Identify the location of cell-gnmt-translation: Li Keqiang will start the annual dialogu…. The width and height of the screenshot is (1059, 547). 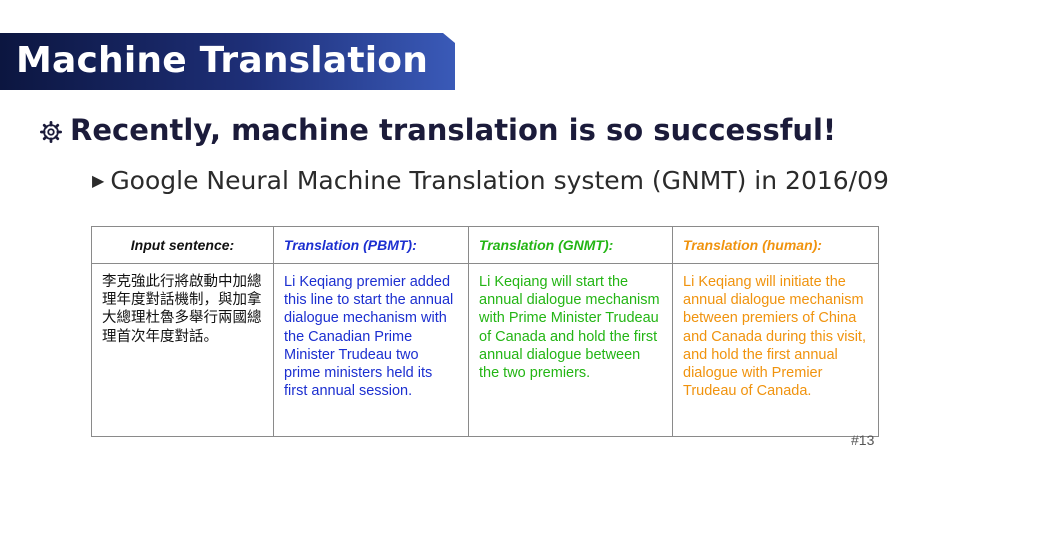
(570, 350).